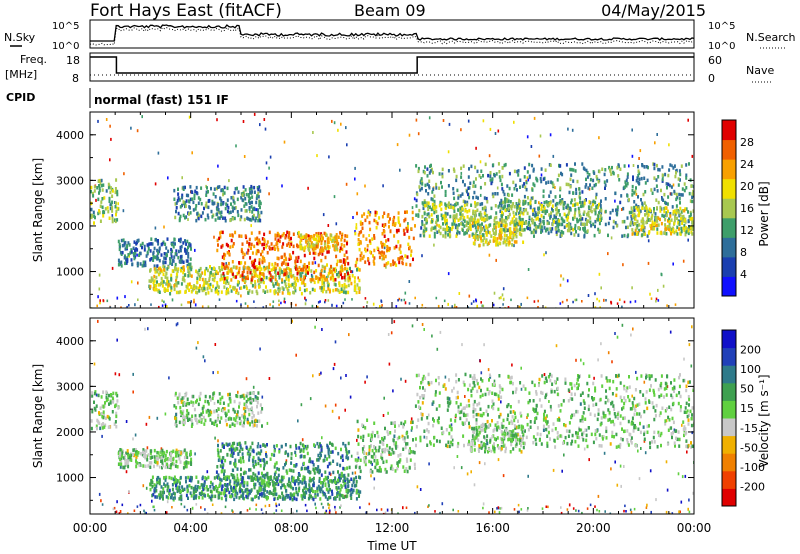  What do you see at coordinates (721, 46) in the screenshot?
I see `noise-tick-bottom-right: 10^0` at bounding box center [721, 46].